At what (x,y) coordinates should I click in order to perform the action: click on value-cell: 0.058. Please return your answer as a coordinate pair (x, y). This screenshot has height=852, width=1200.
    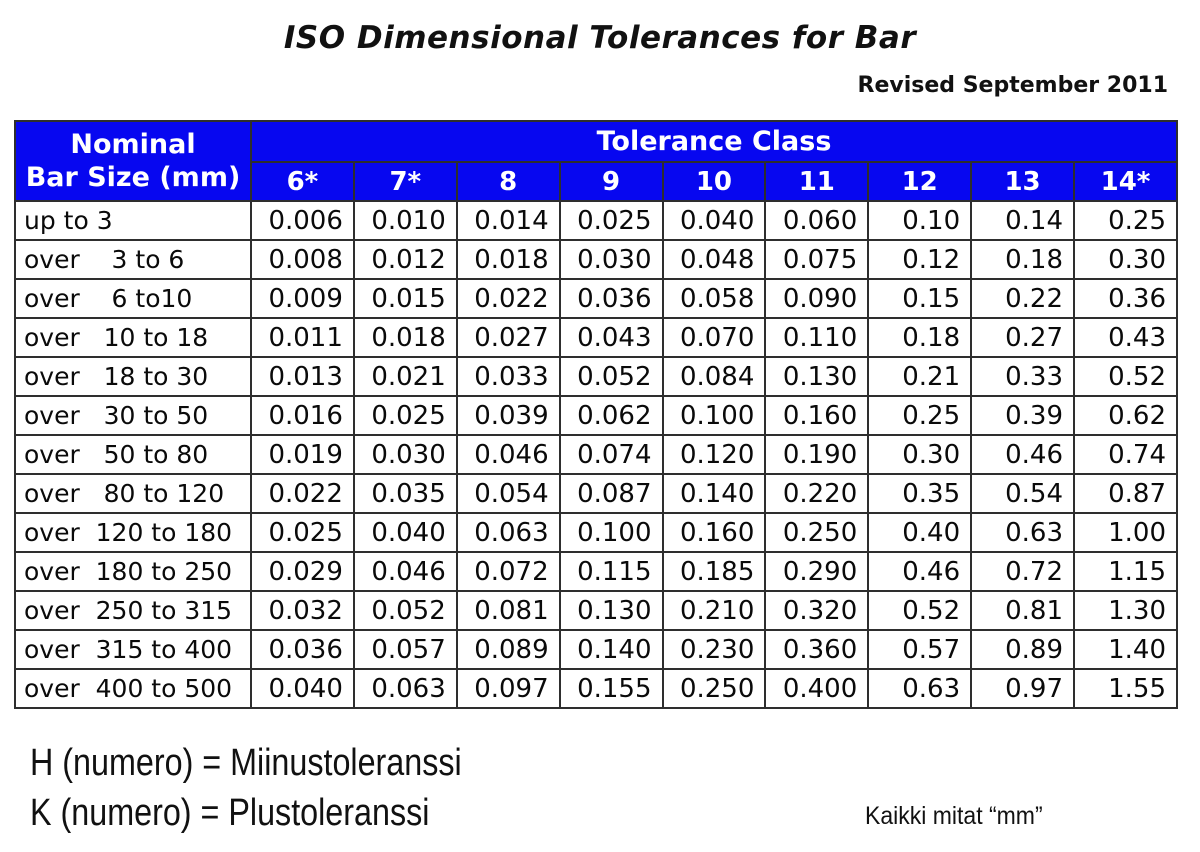
    Looking at the image, I should click on (714, 298).